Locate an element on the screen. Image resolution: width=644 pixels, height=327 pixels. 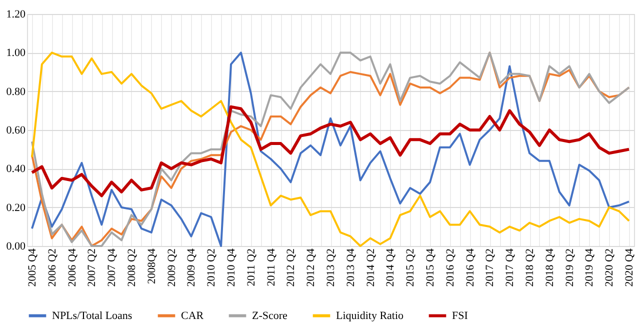
legend-label: FSI is located at coordinates (460, 316).